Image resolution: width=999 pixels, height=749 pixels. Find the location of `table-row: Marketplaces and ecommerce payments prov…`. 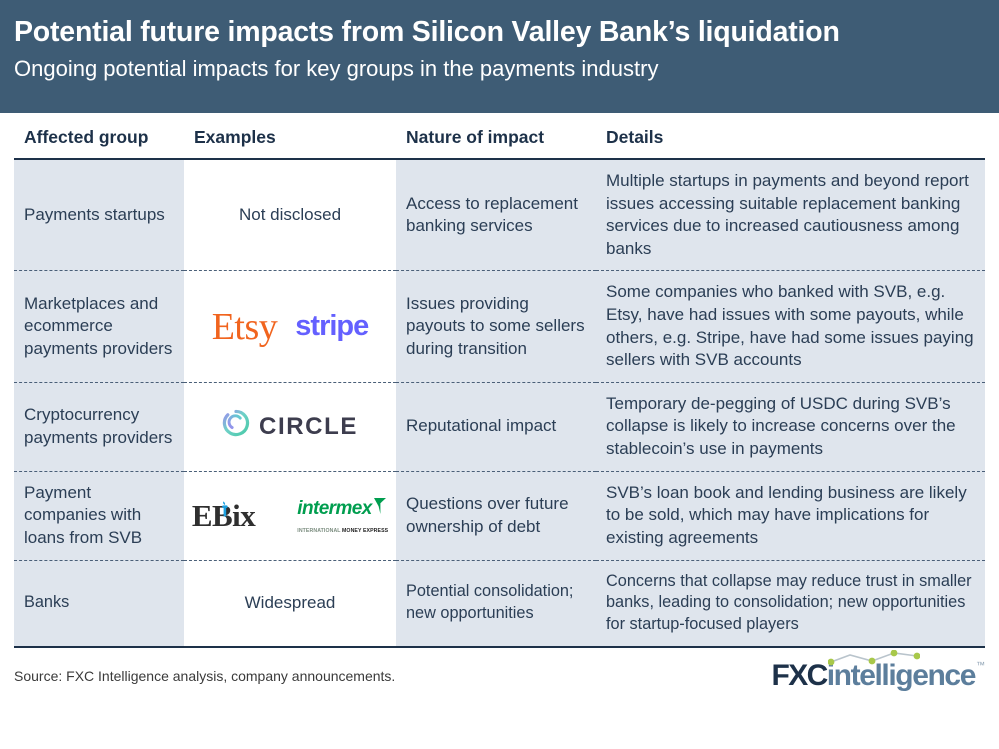

table-row: Marketplaces and ecommerce payments prov… is located at coordinates (499, 326).